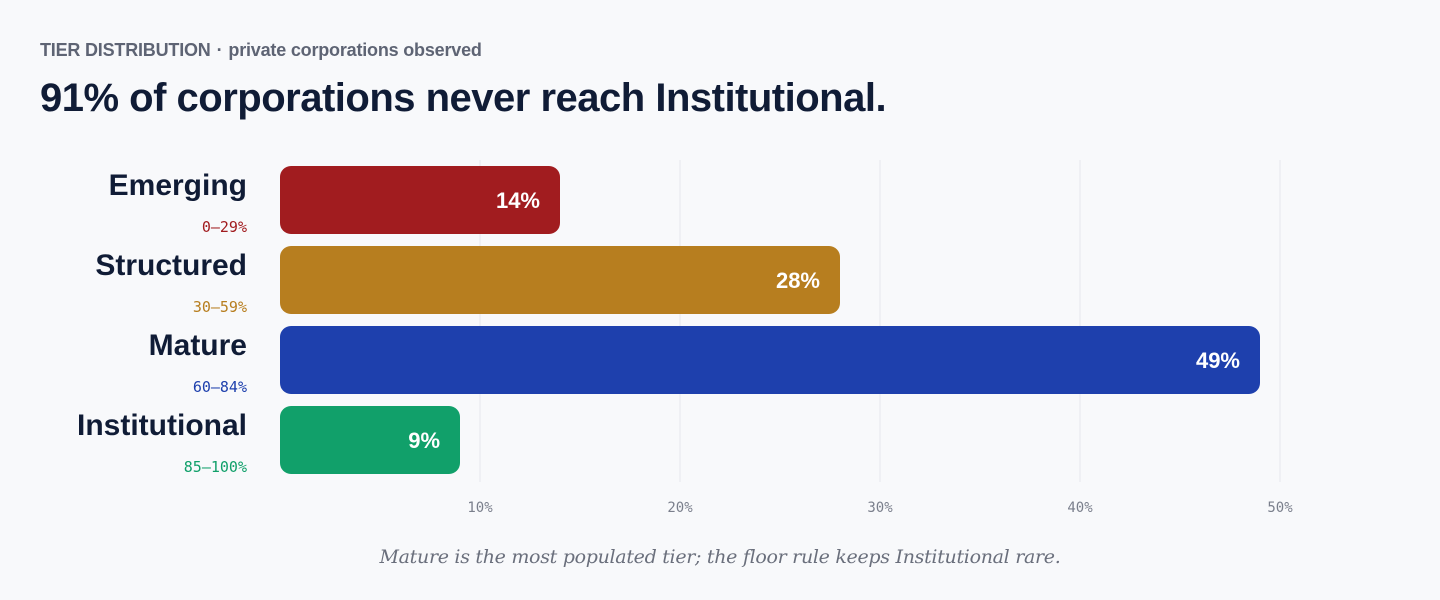 The height and width of the screenshot is (600, 1440). Describe the element at coordinates (370, 440) in the screenshot. I see `bar-institutional` at that location.